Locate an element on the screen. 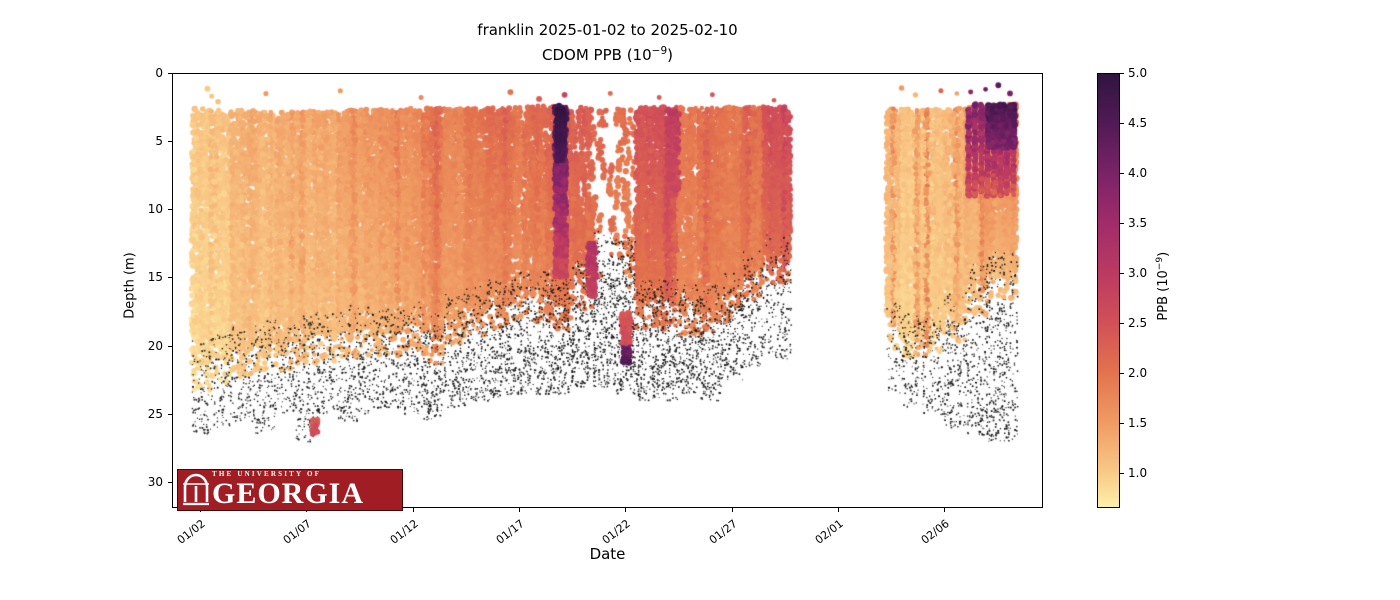 Image resolution: width=1400 pixels, height=600 pixels. y-tick-label: 0 is located at coordinates (159, 73).